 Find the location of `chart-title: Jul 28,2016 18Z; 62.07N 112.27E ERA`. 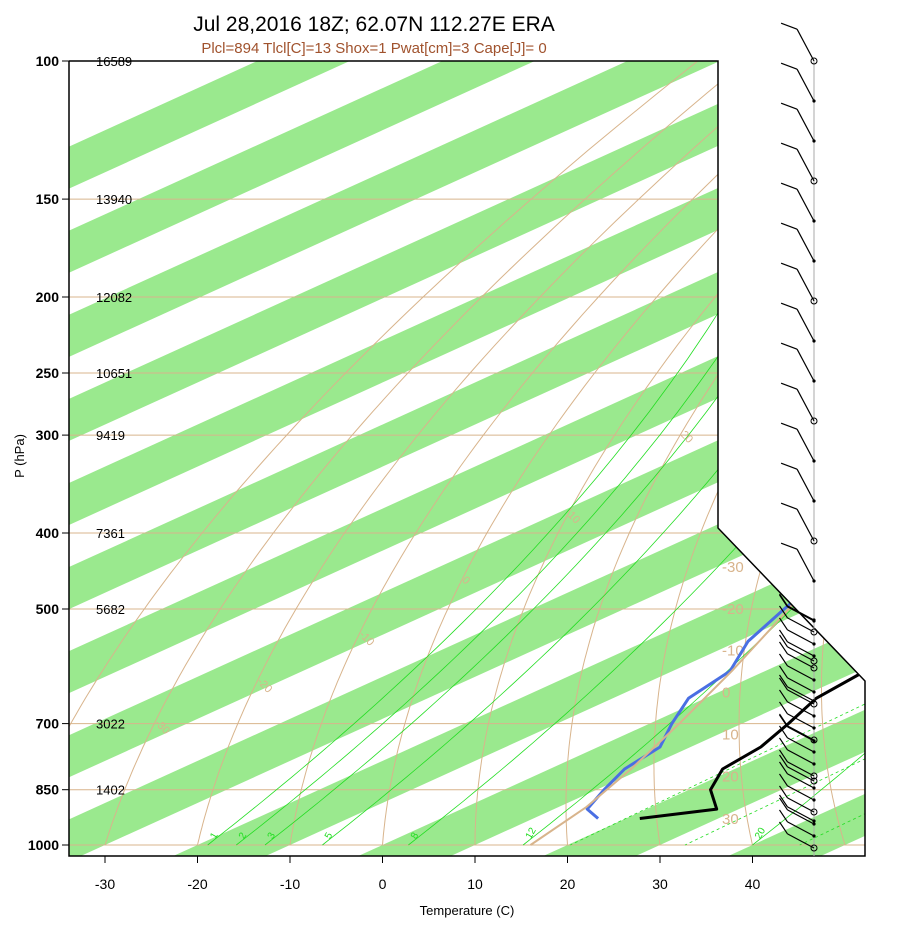

chart-title: Jul 28,2016 18Z; 62.07N 112.27E ERA is located at coordinates (374, 24).